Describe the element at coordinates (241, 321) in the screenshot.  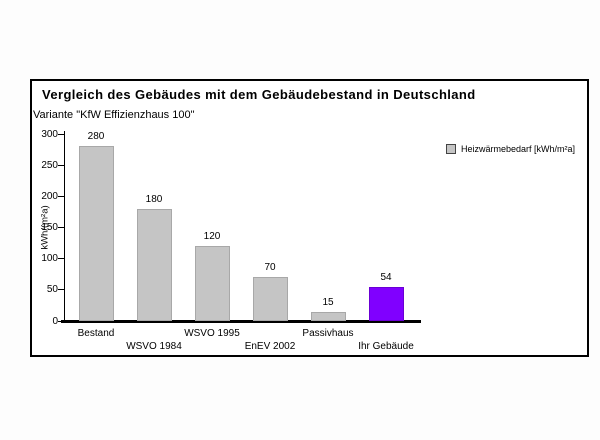
I see `x-axis-line` at that location.